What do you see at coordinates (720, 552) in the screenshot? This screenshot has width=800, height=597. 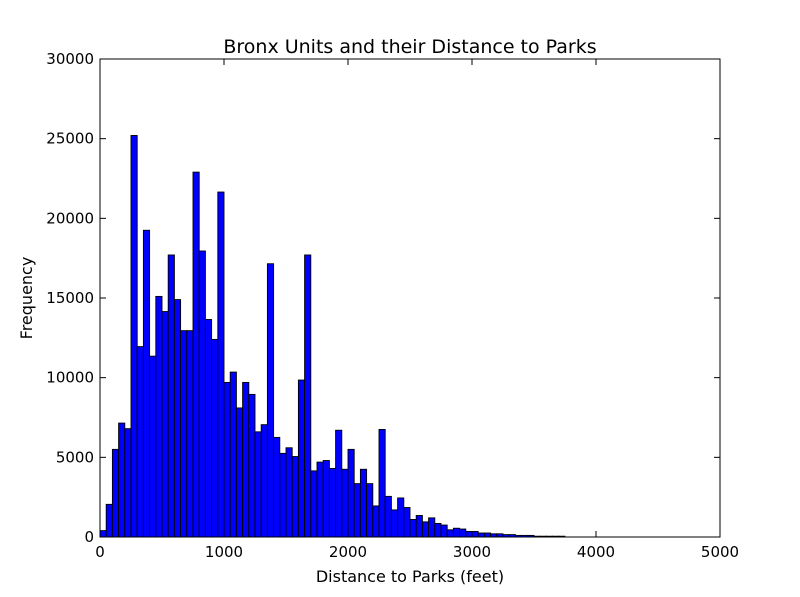 I see `x-tick-label: 5000` at bounding box center [720, 552].